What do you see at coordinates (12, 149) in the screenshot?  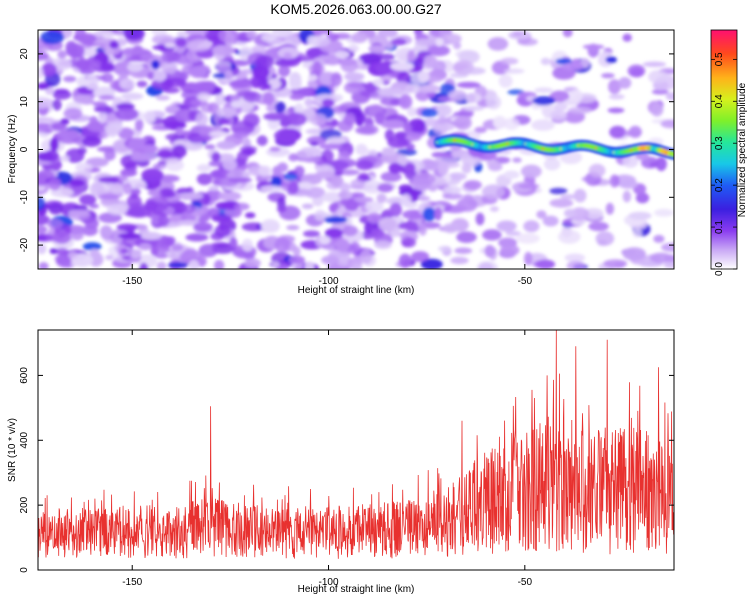 I see `spectrogram-y-label: Frequency (Hz)` at bounding box center [12, 149].